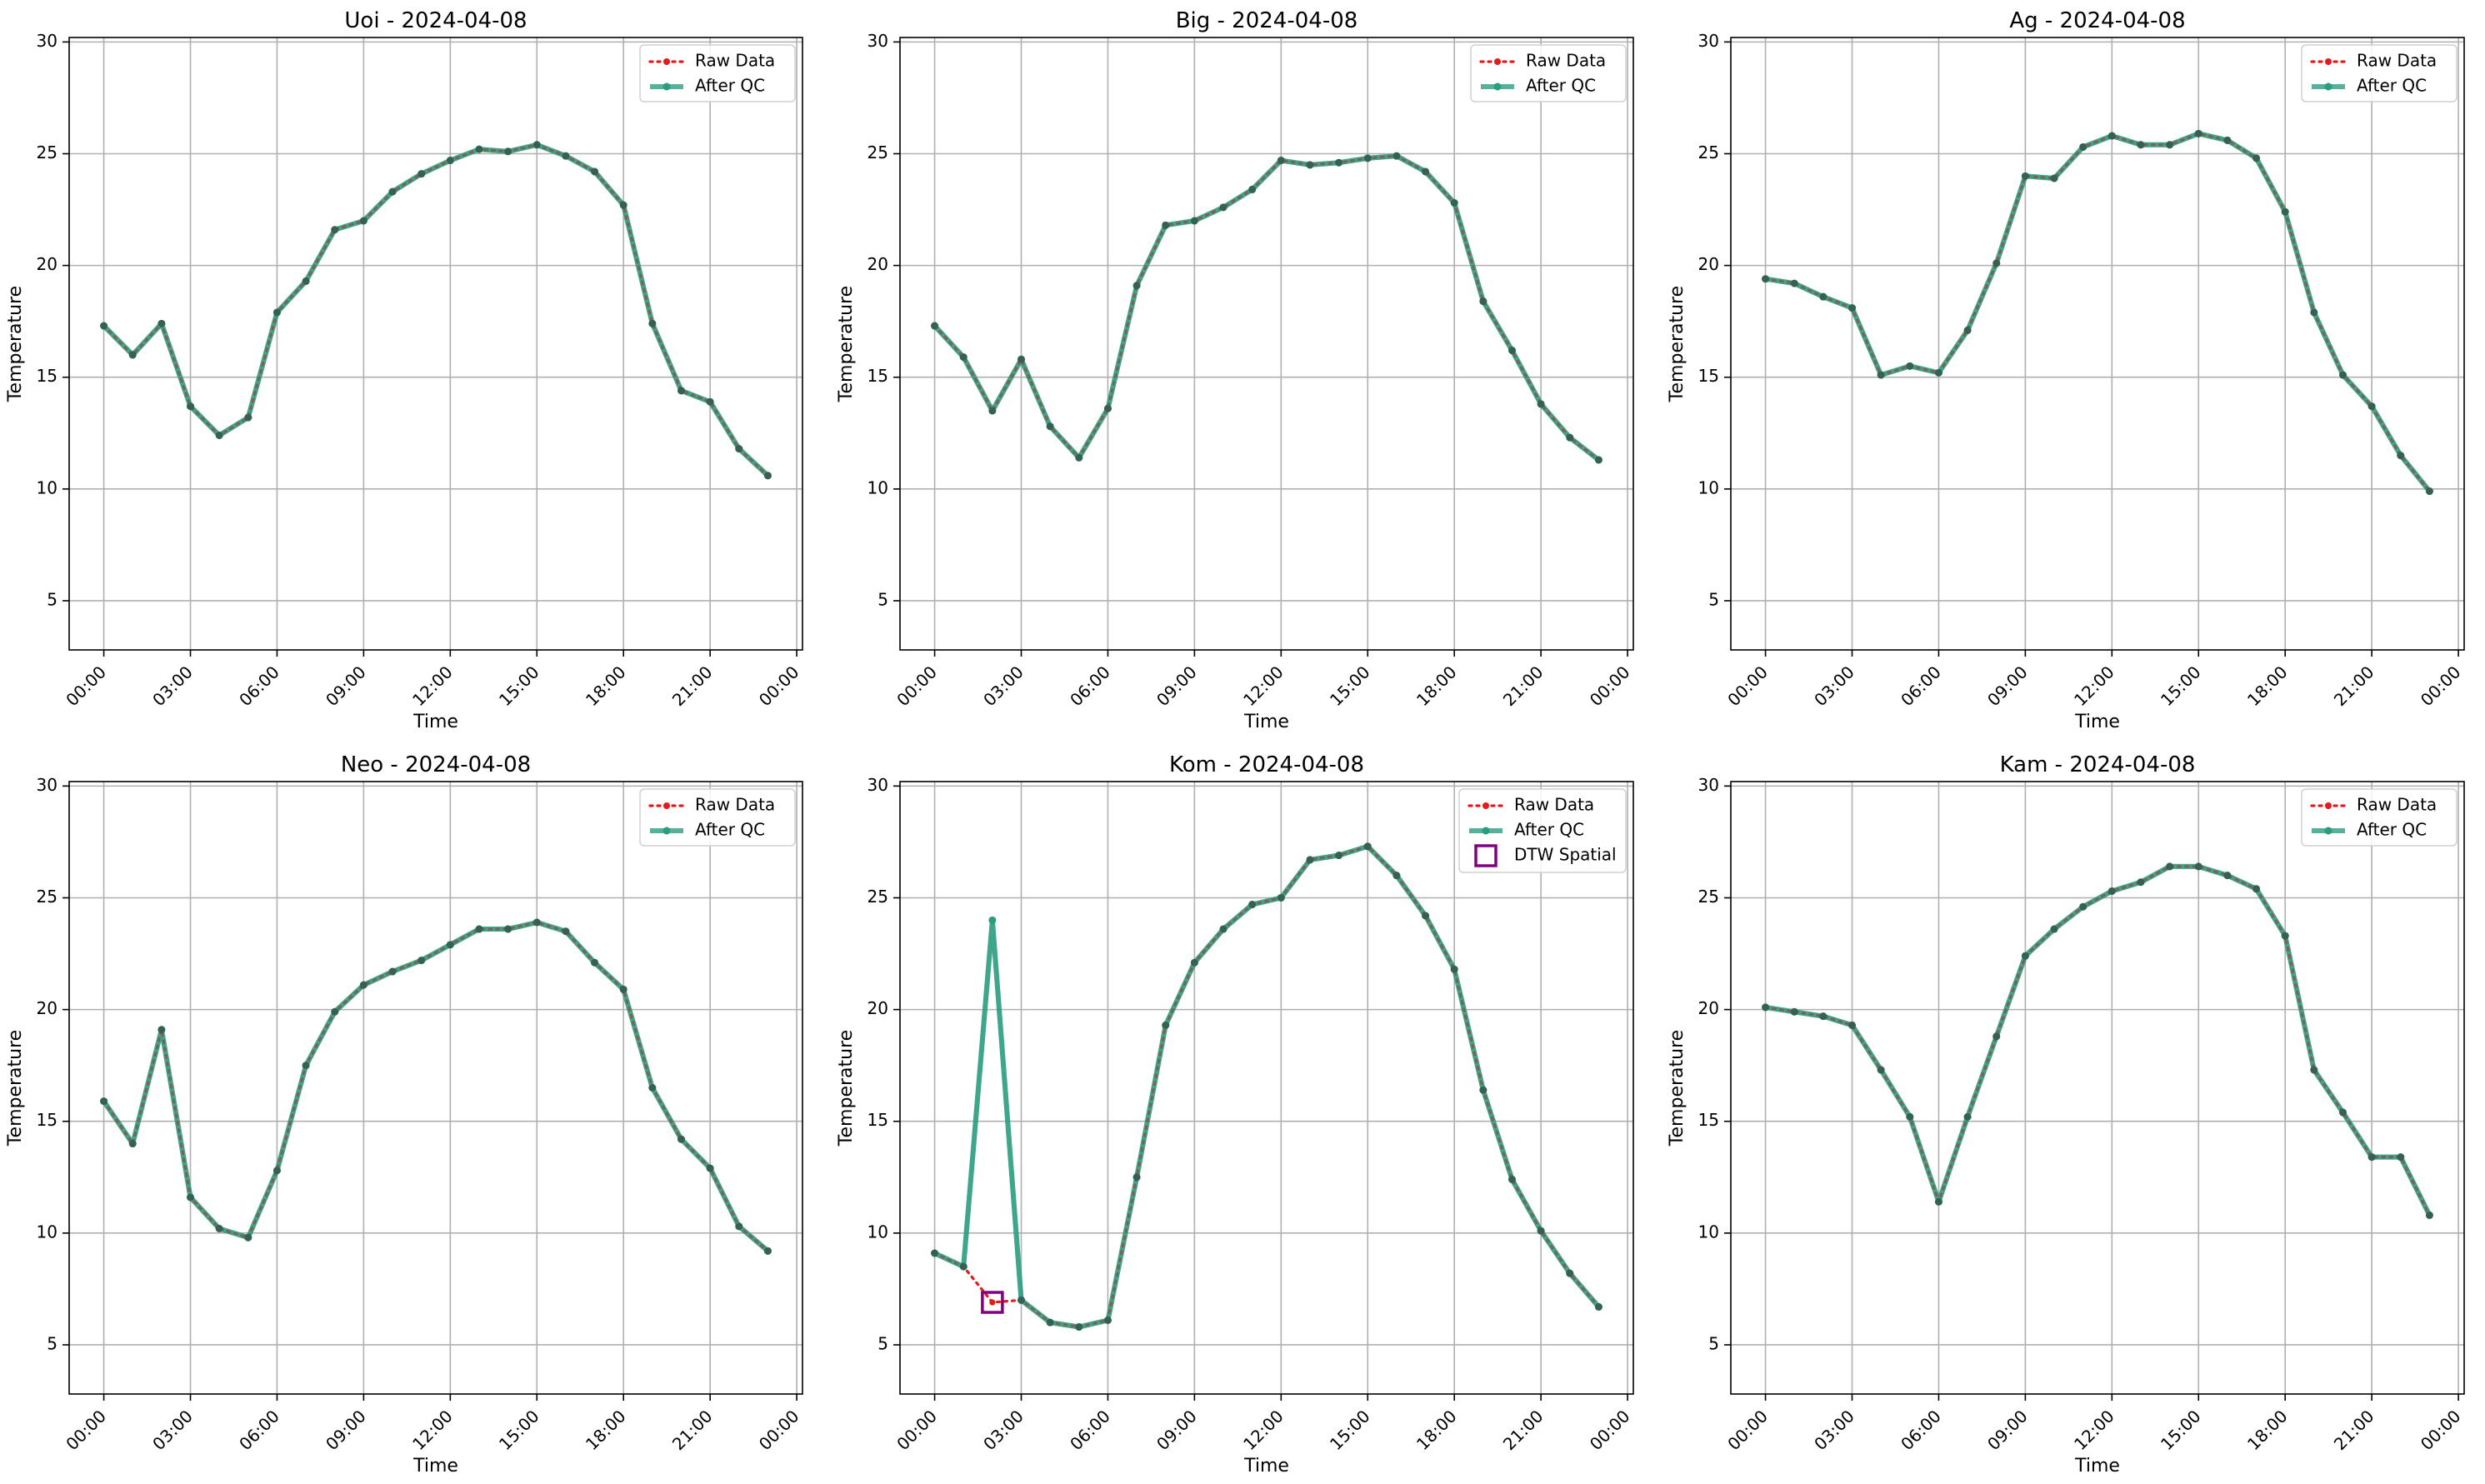 Image resolution: width=2485 pixels, height=1484 pixels. What do you see at coordinates (2267, 686) in the screenshot?
I see `x-tick-label: 18:00` at bounding box center [2267, 686].